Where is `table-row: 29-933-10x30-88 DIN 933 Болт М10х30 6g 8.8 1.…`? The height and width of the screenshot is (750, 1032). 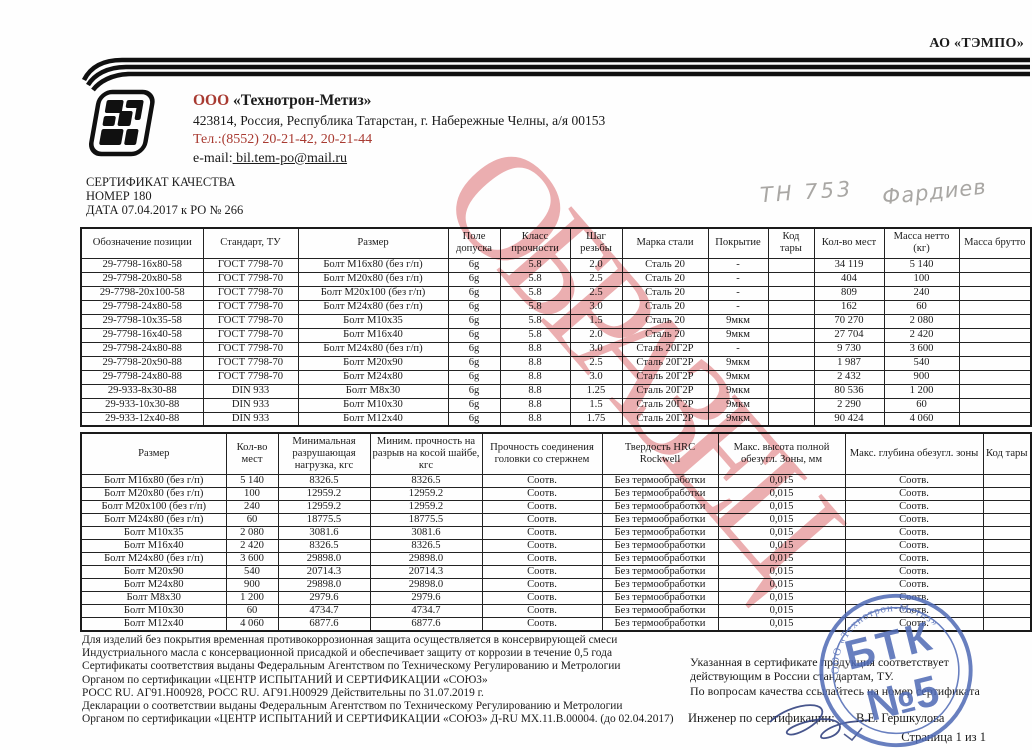
table-row: 29-933-10x30-88 DIN 933 Болт М10х30 6g 8.8 1.… is located at coordinates (556, 405).